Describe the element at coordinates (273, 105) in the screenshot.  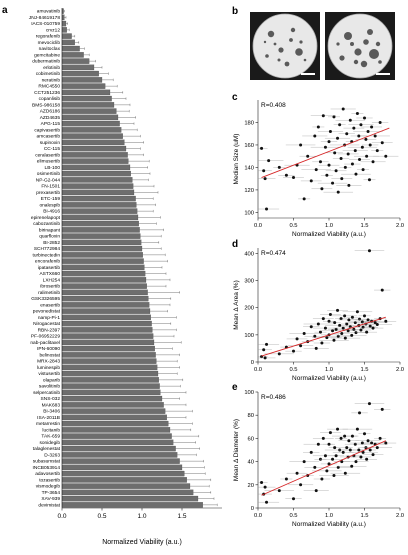
I see `panel-c-r-annotation: R=0.408` at that location.